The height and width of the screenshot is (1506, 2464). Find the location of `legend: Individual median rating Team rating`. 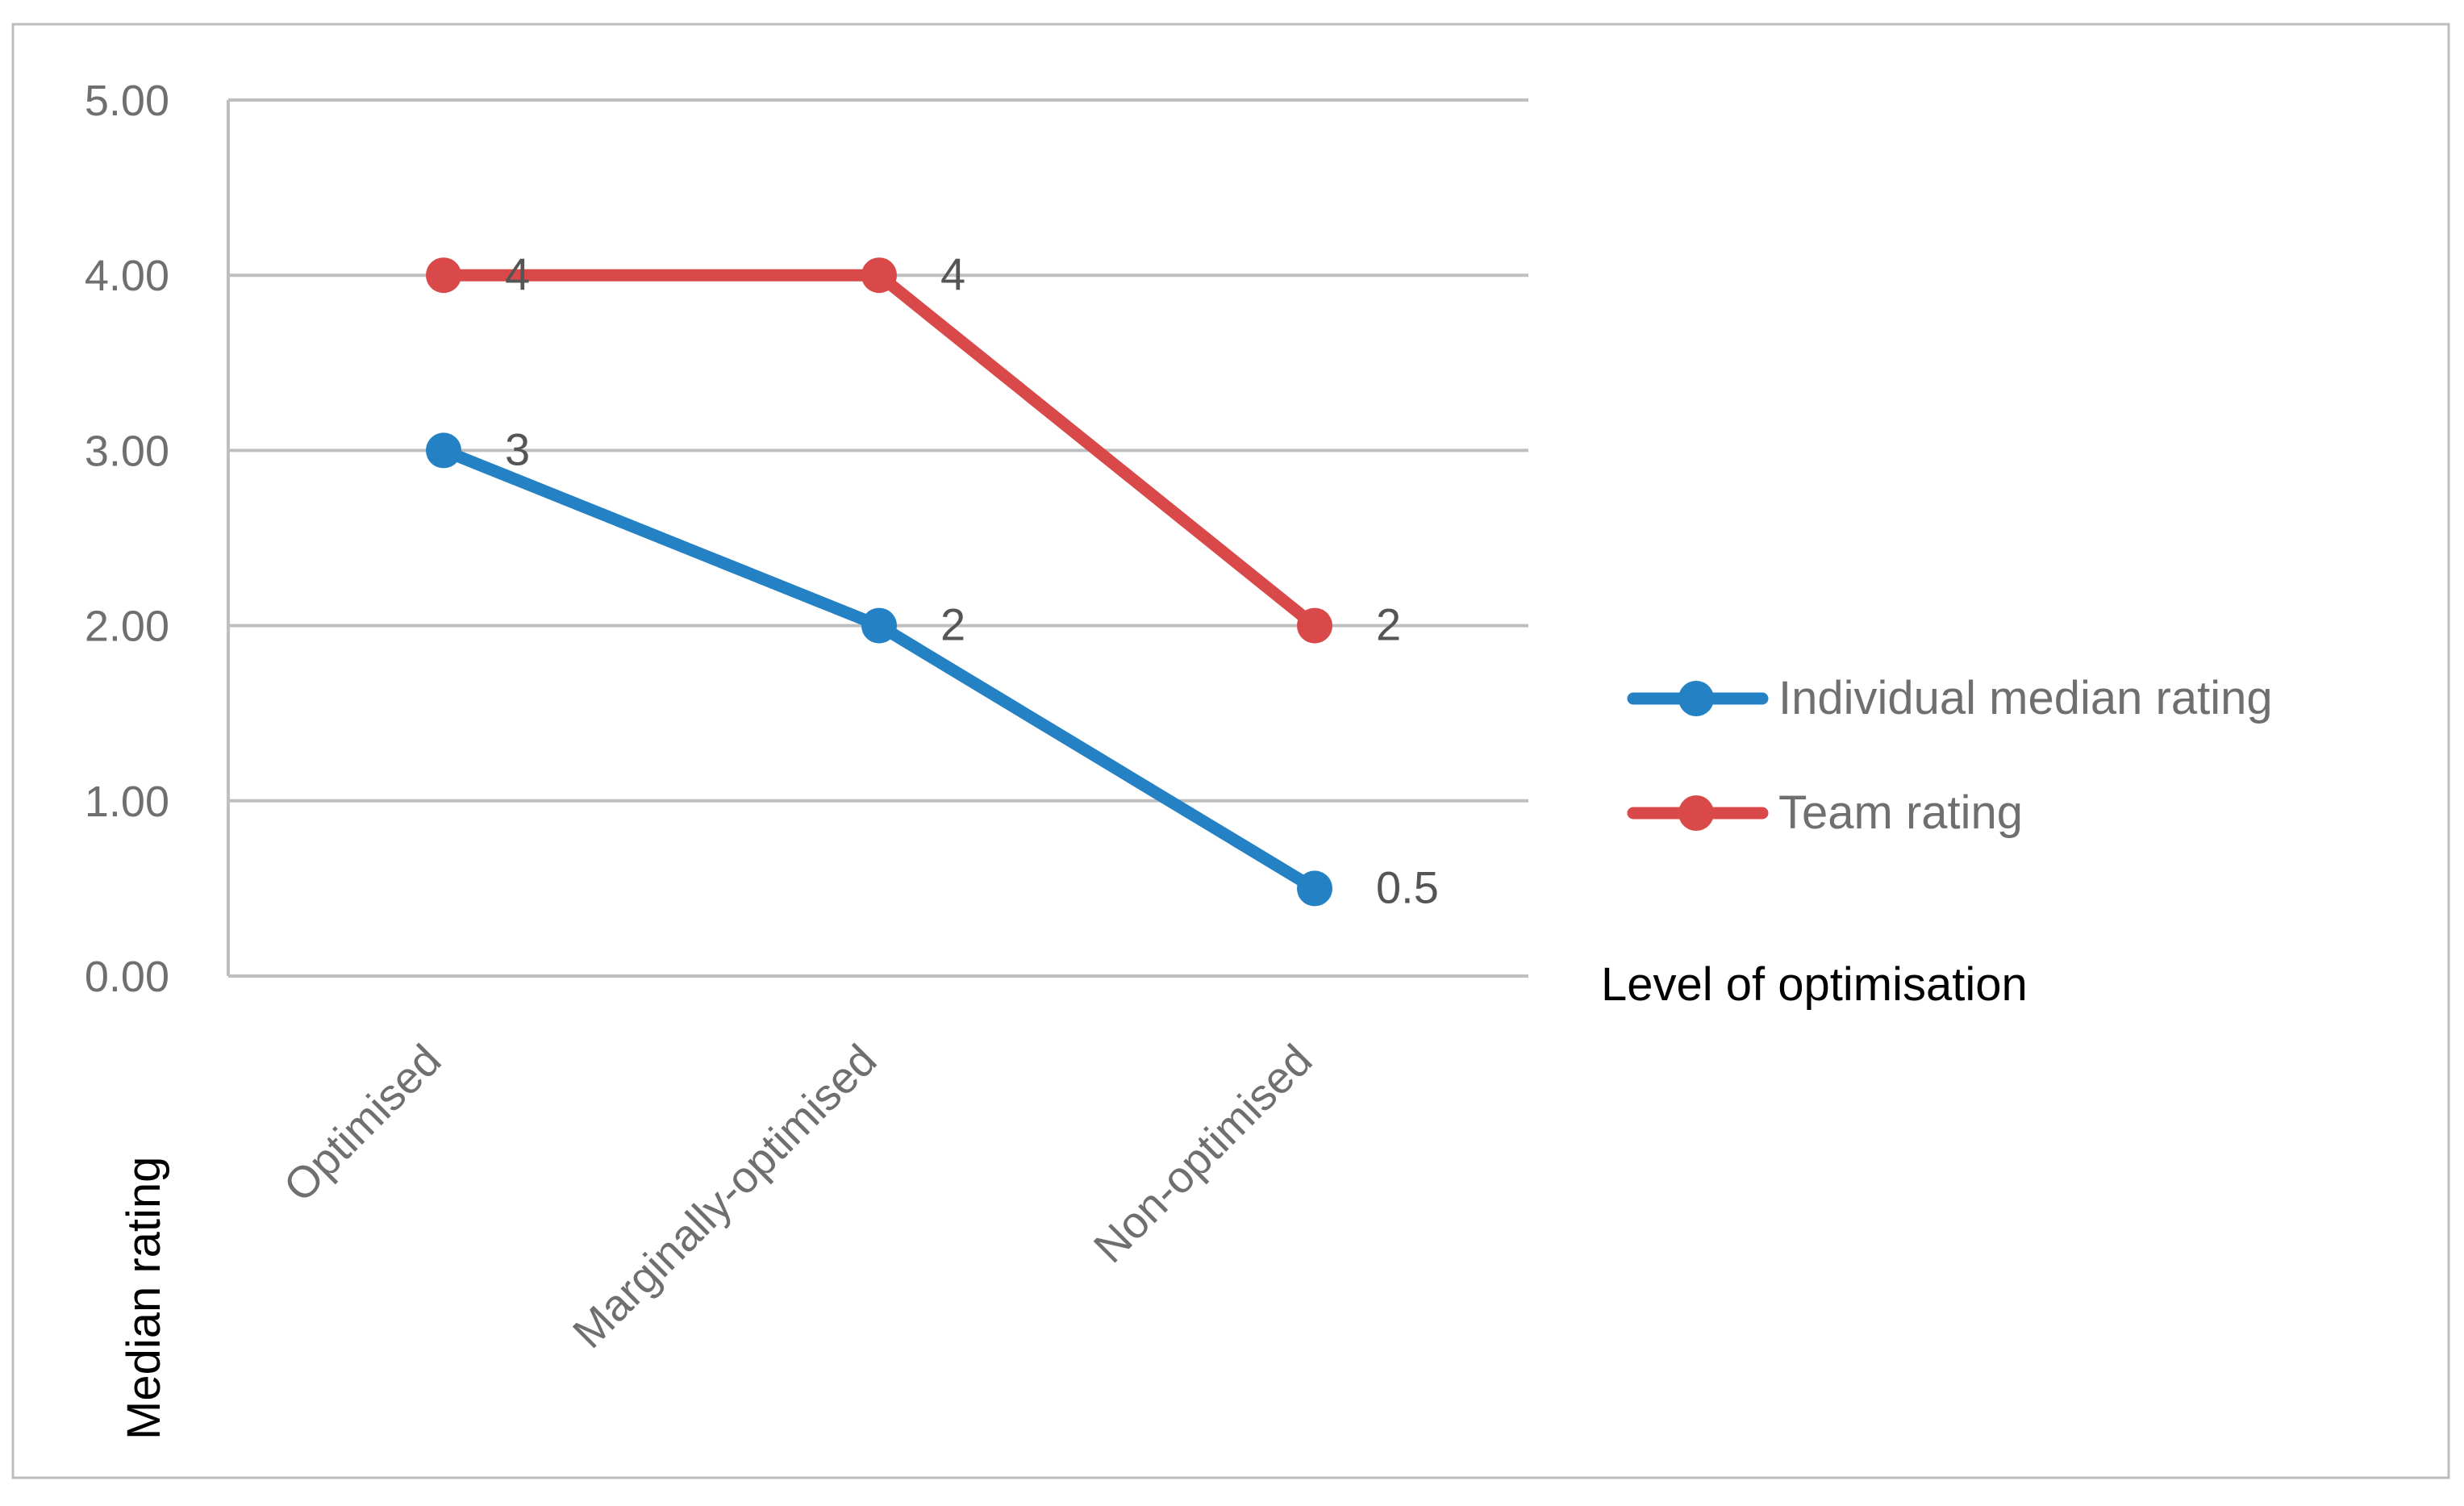

legend: Individual median rating Team rating is located at coordinates (1950, 755).